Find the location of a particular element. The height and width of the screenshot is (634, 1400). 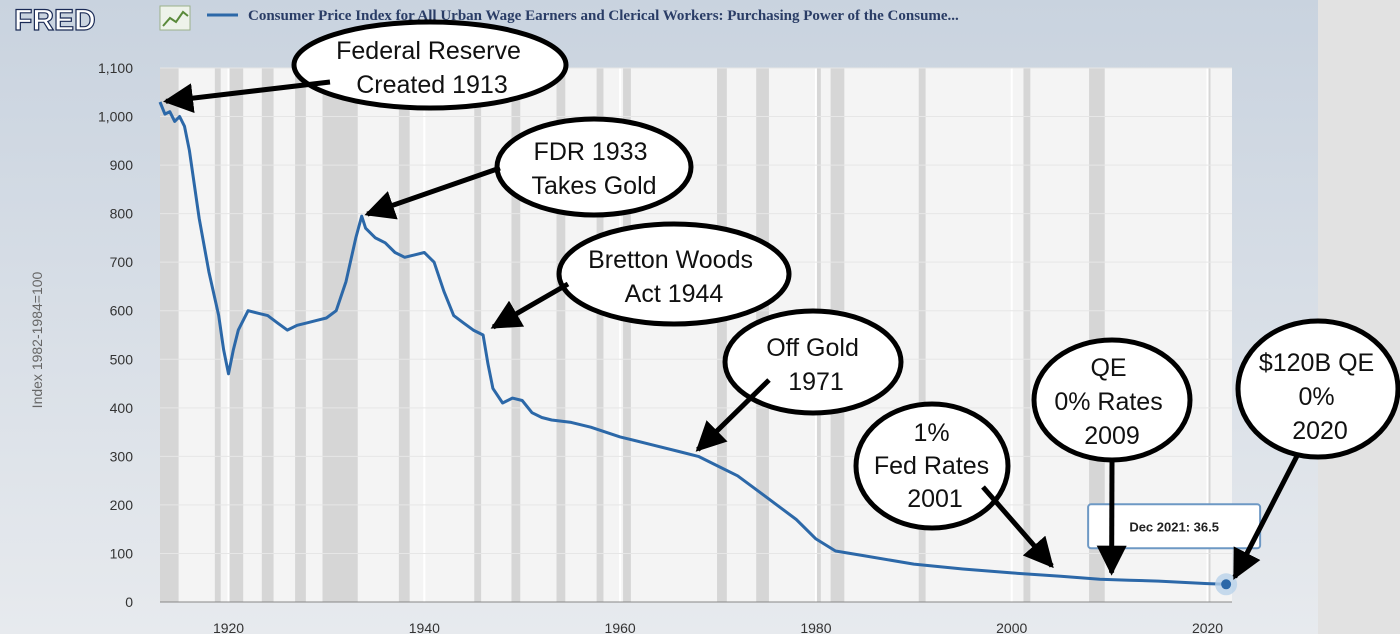

right-margin is located at coordinates (1359, 317).